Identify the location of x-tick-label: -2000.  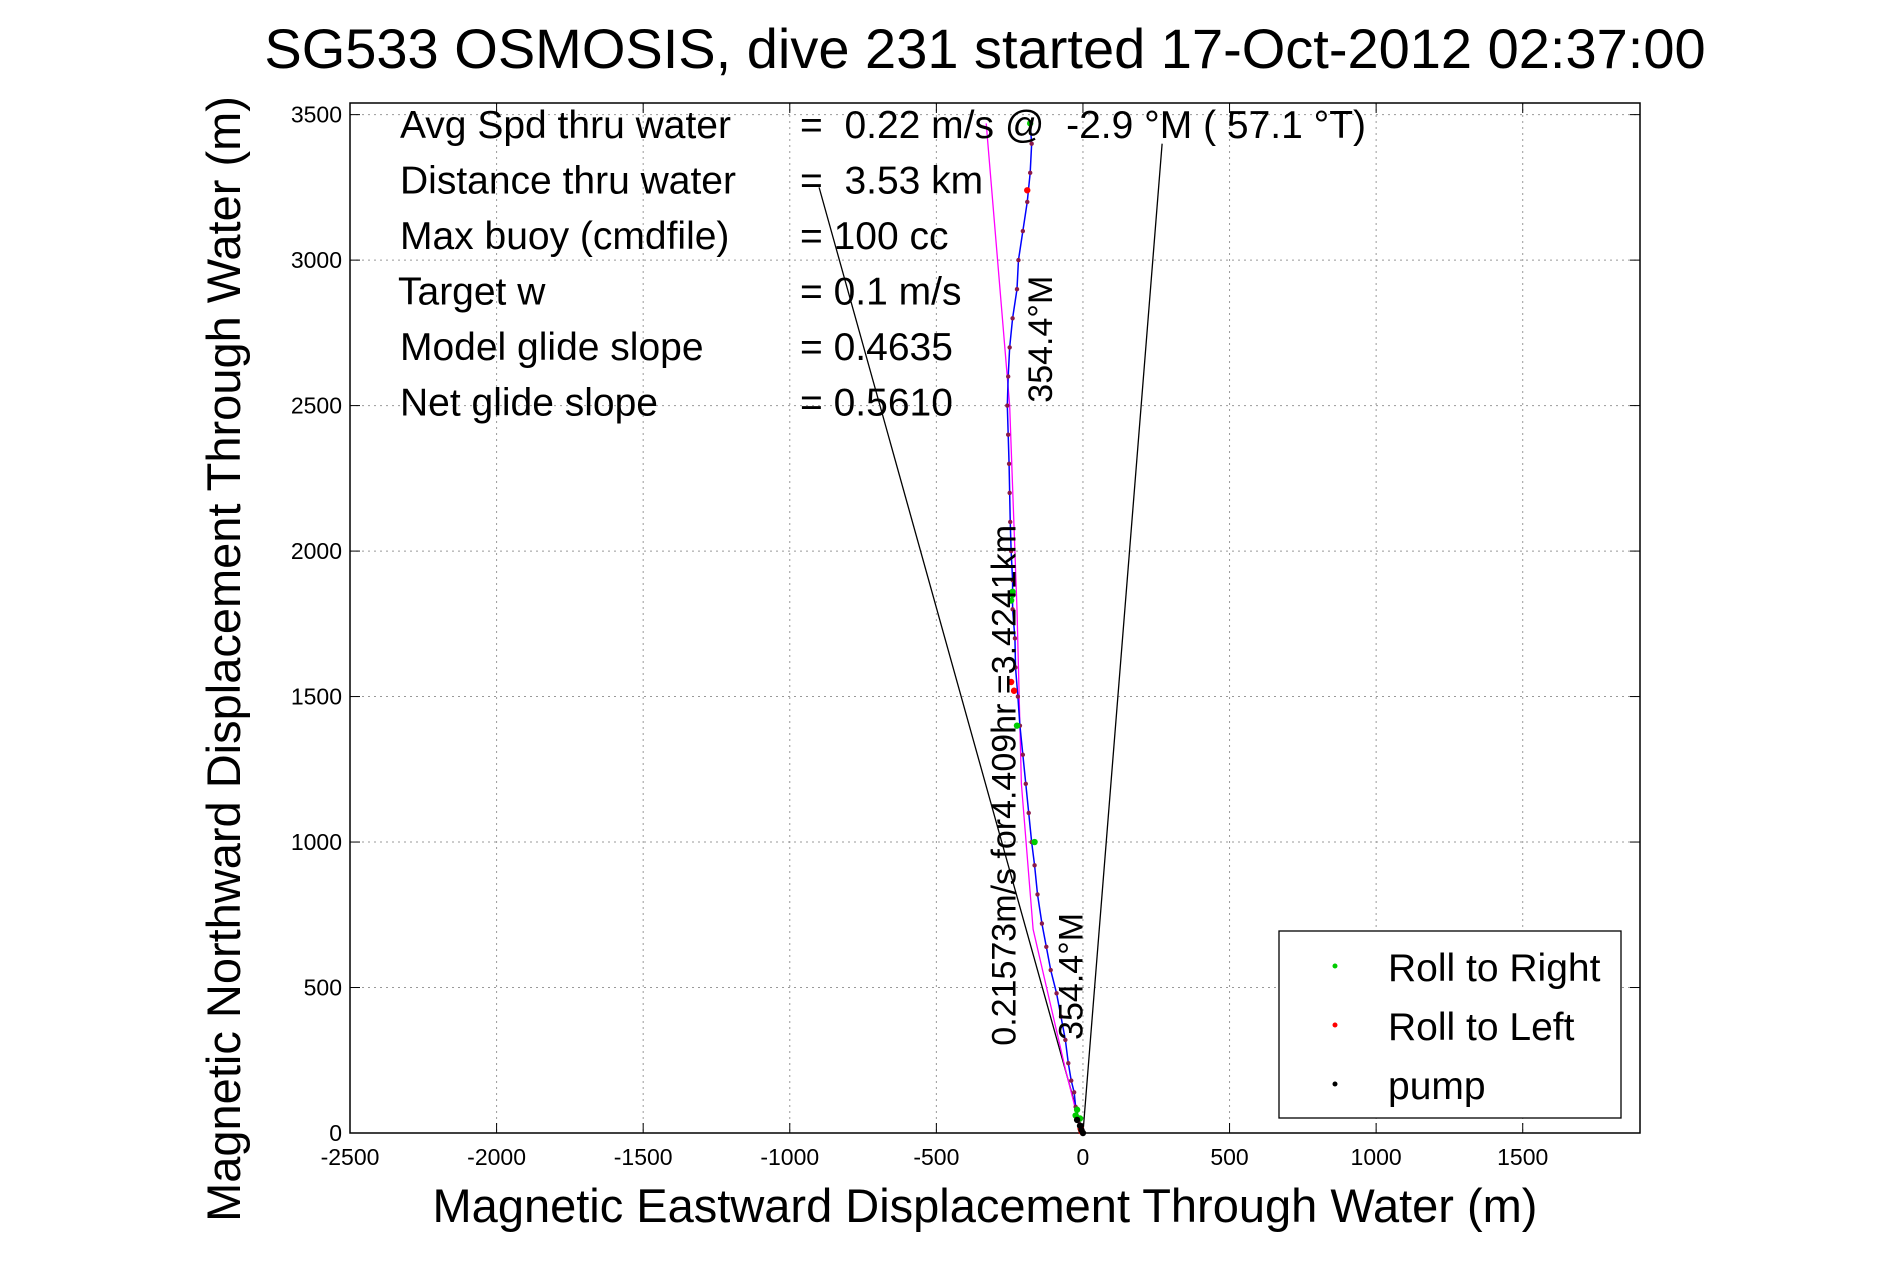
(496, 1157).